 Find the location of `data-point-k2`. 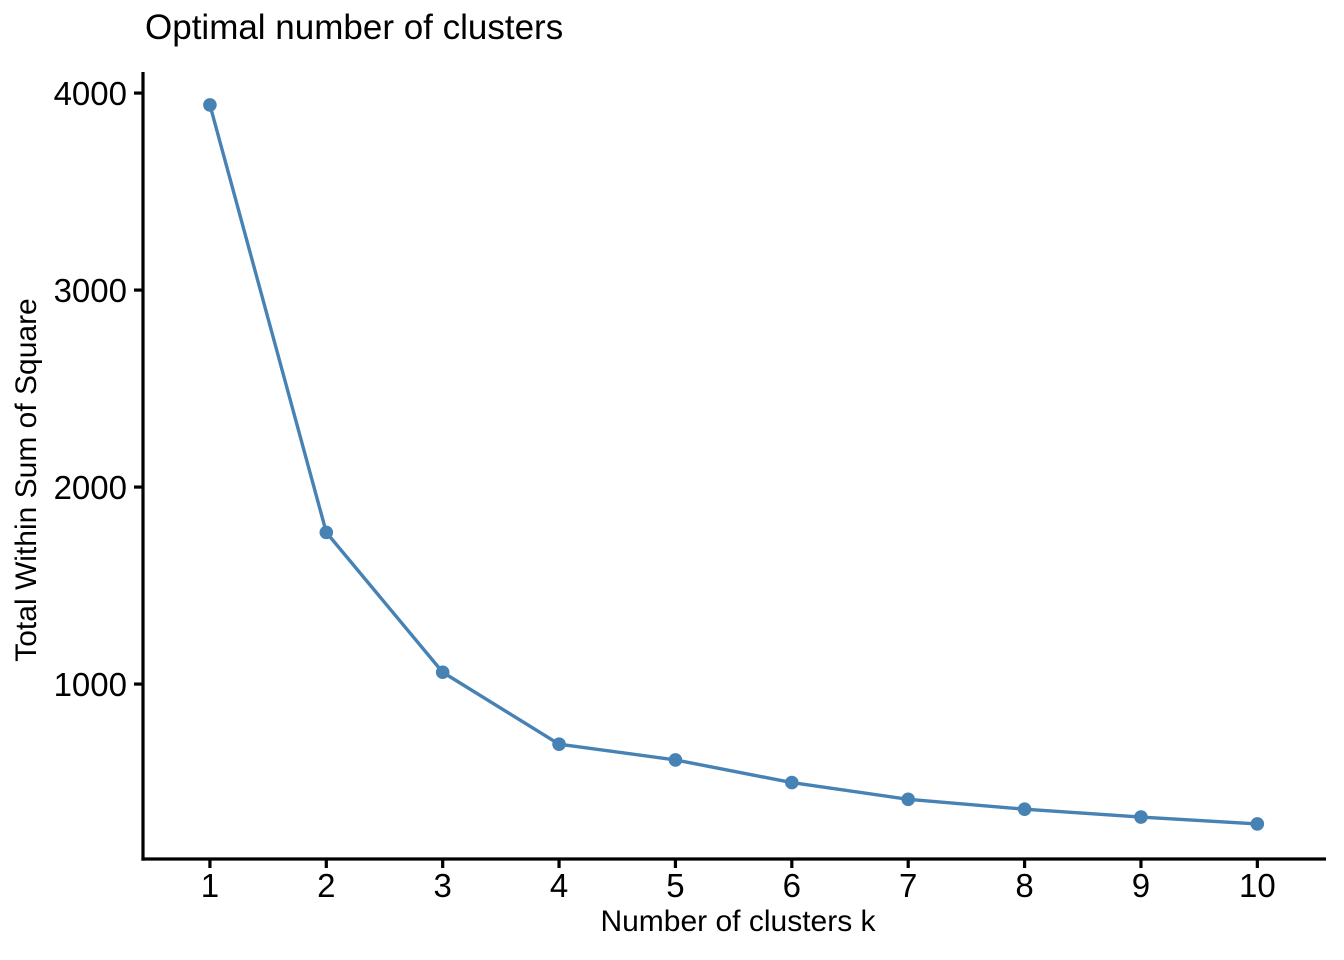

data-point-k2 is located at coordinates (326, 532).